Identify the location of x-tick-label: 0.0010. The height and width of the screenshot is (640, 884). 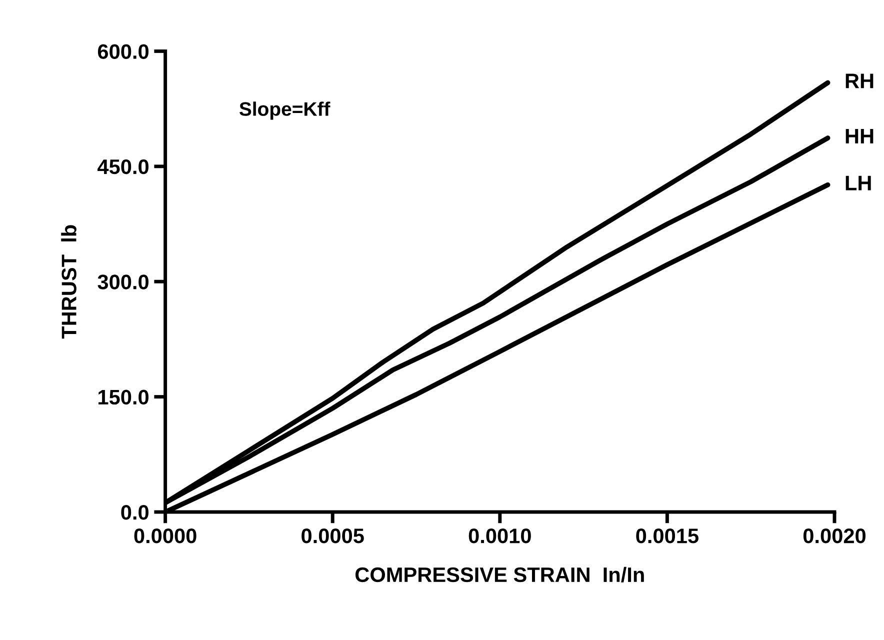
(499, 536).